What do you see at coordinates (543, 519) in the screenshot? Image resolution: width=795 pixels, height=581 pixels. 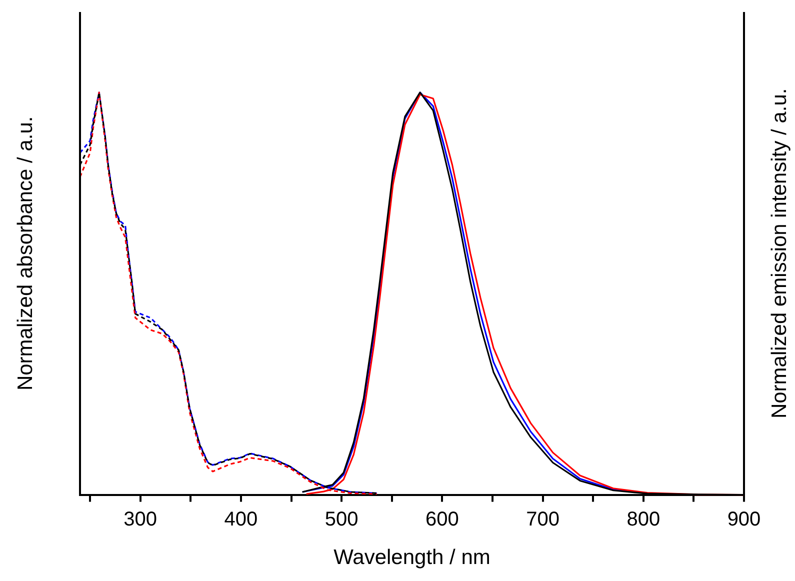 I see `x-tick-label: 700` at bounding box center [543, 519].